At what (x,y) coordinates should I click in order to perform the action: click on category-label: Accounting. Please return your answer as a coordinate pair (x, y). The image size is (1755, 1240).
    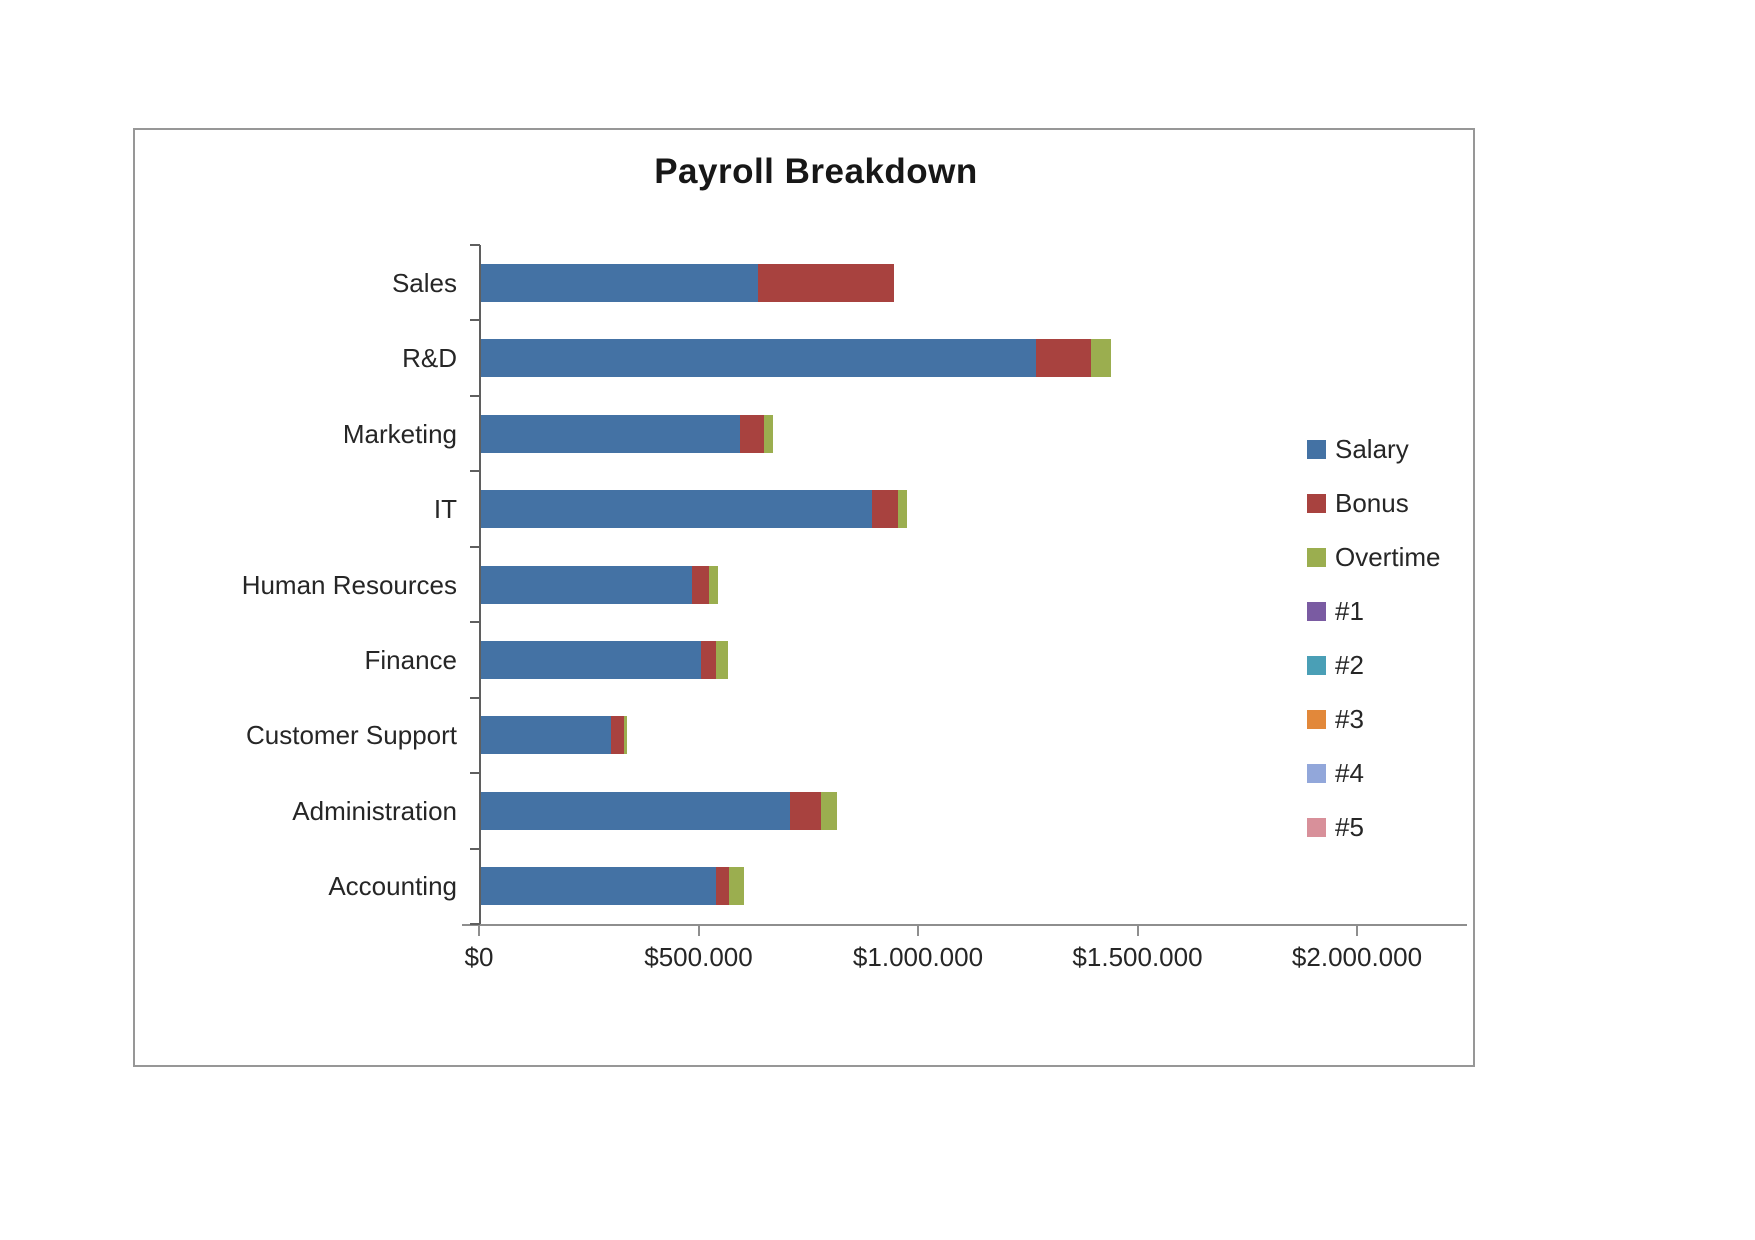
    Looking at the image, I should click on (392, 886).